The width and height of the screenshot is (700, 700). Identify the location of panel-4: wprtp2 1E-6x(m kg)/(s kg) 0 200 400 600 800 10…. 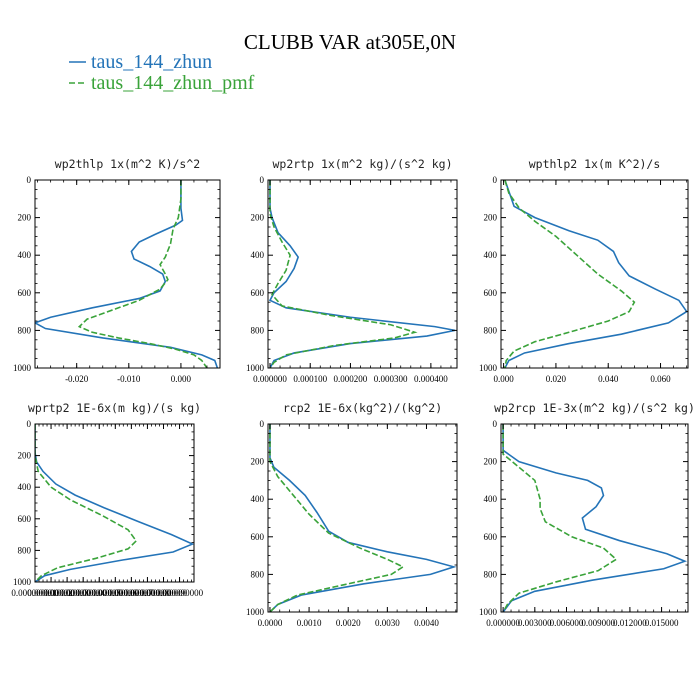
(107, 499).